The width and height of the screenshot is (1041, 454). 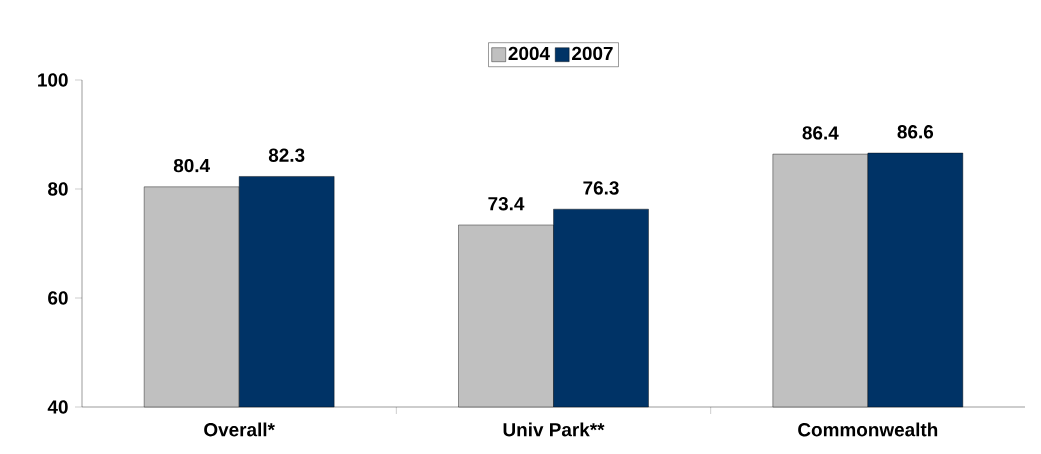 What do you see at coordinates (601, 188) in the screenshot?
I see `data-label: 76.3` at bounding box center [601, 188].